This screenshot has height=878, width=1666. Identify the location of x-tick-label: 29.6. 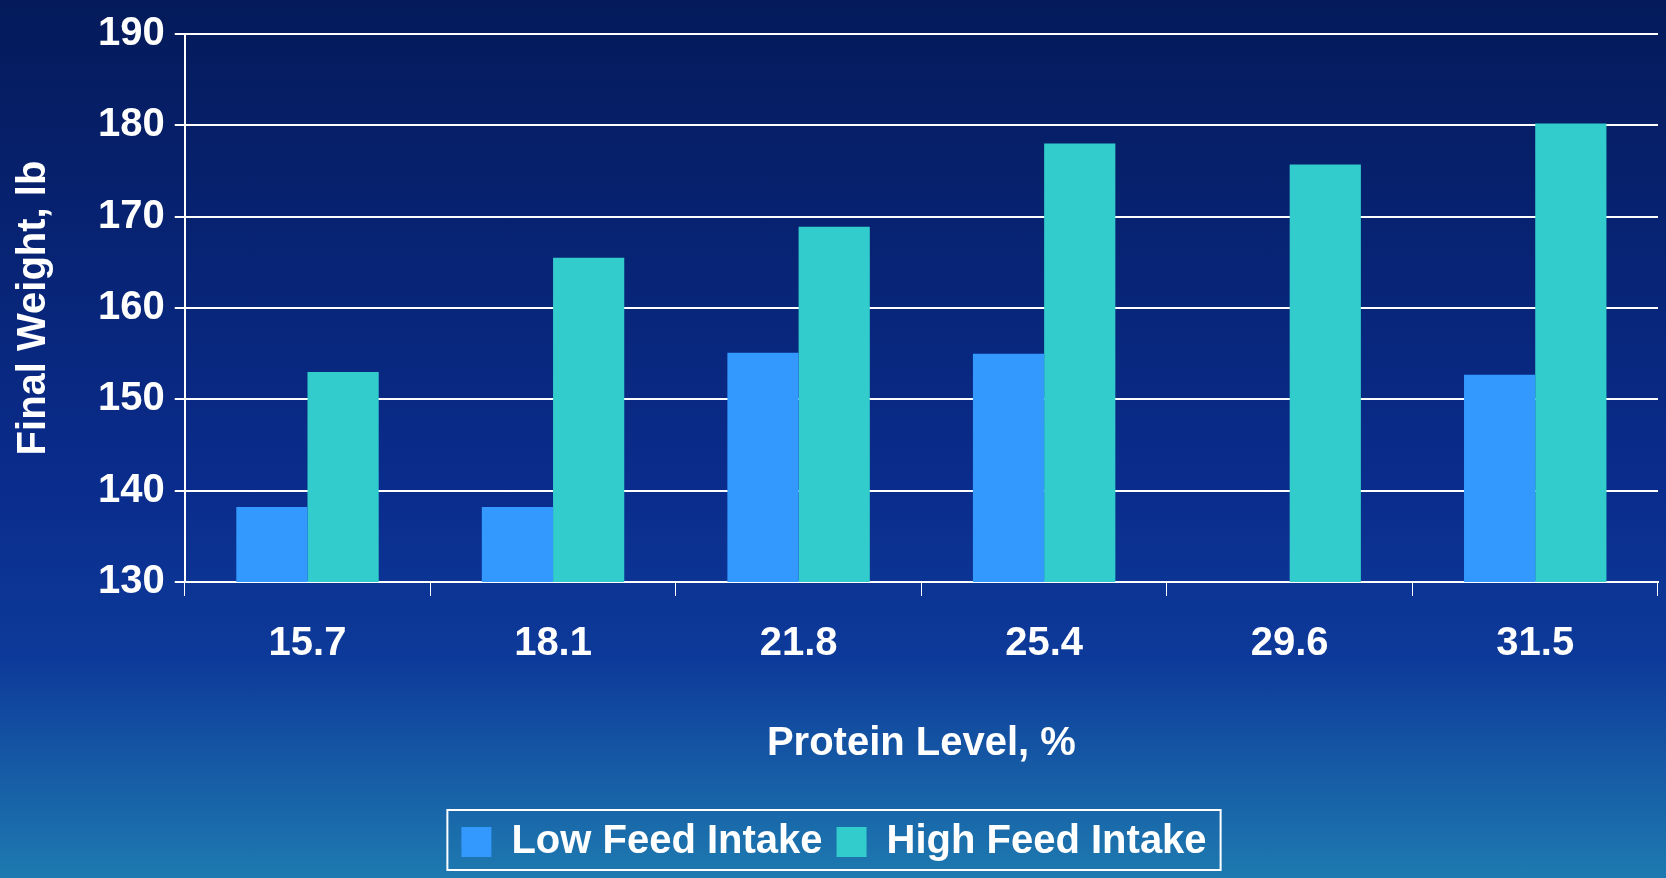
(1289, 641).